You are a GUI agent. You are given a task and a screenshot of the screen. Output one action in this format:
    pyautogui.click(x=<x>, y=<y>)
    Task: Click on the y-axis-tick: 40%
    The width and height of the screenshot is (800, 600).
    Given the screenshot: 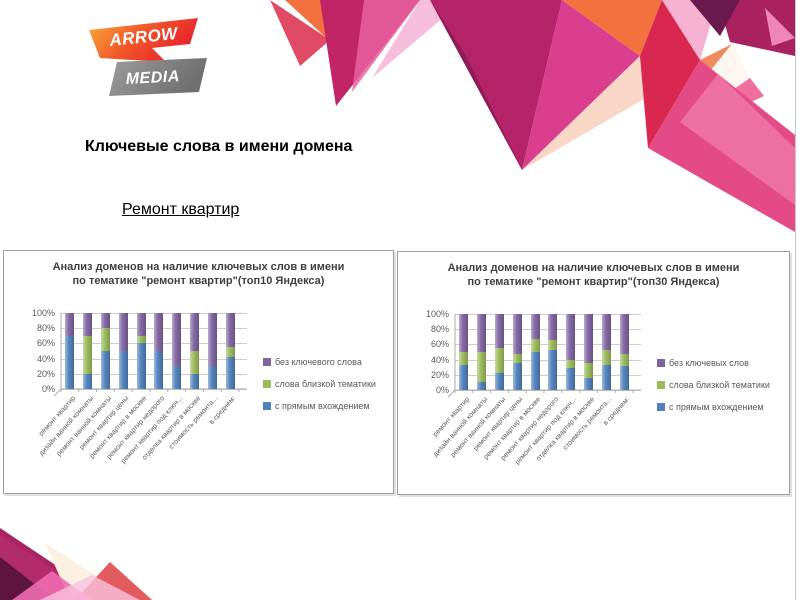 What is the action you would take?
    pyautogui.click(x=45, y=358)
    